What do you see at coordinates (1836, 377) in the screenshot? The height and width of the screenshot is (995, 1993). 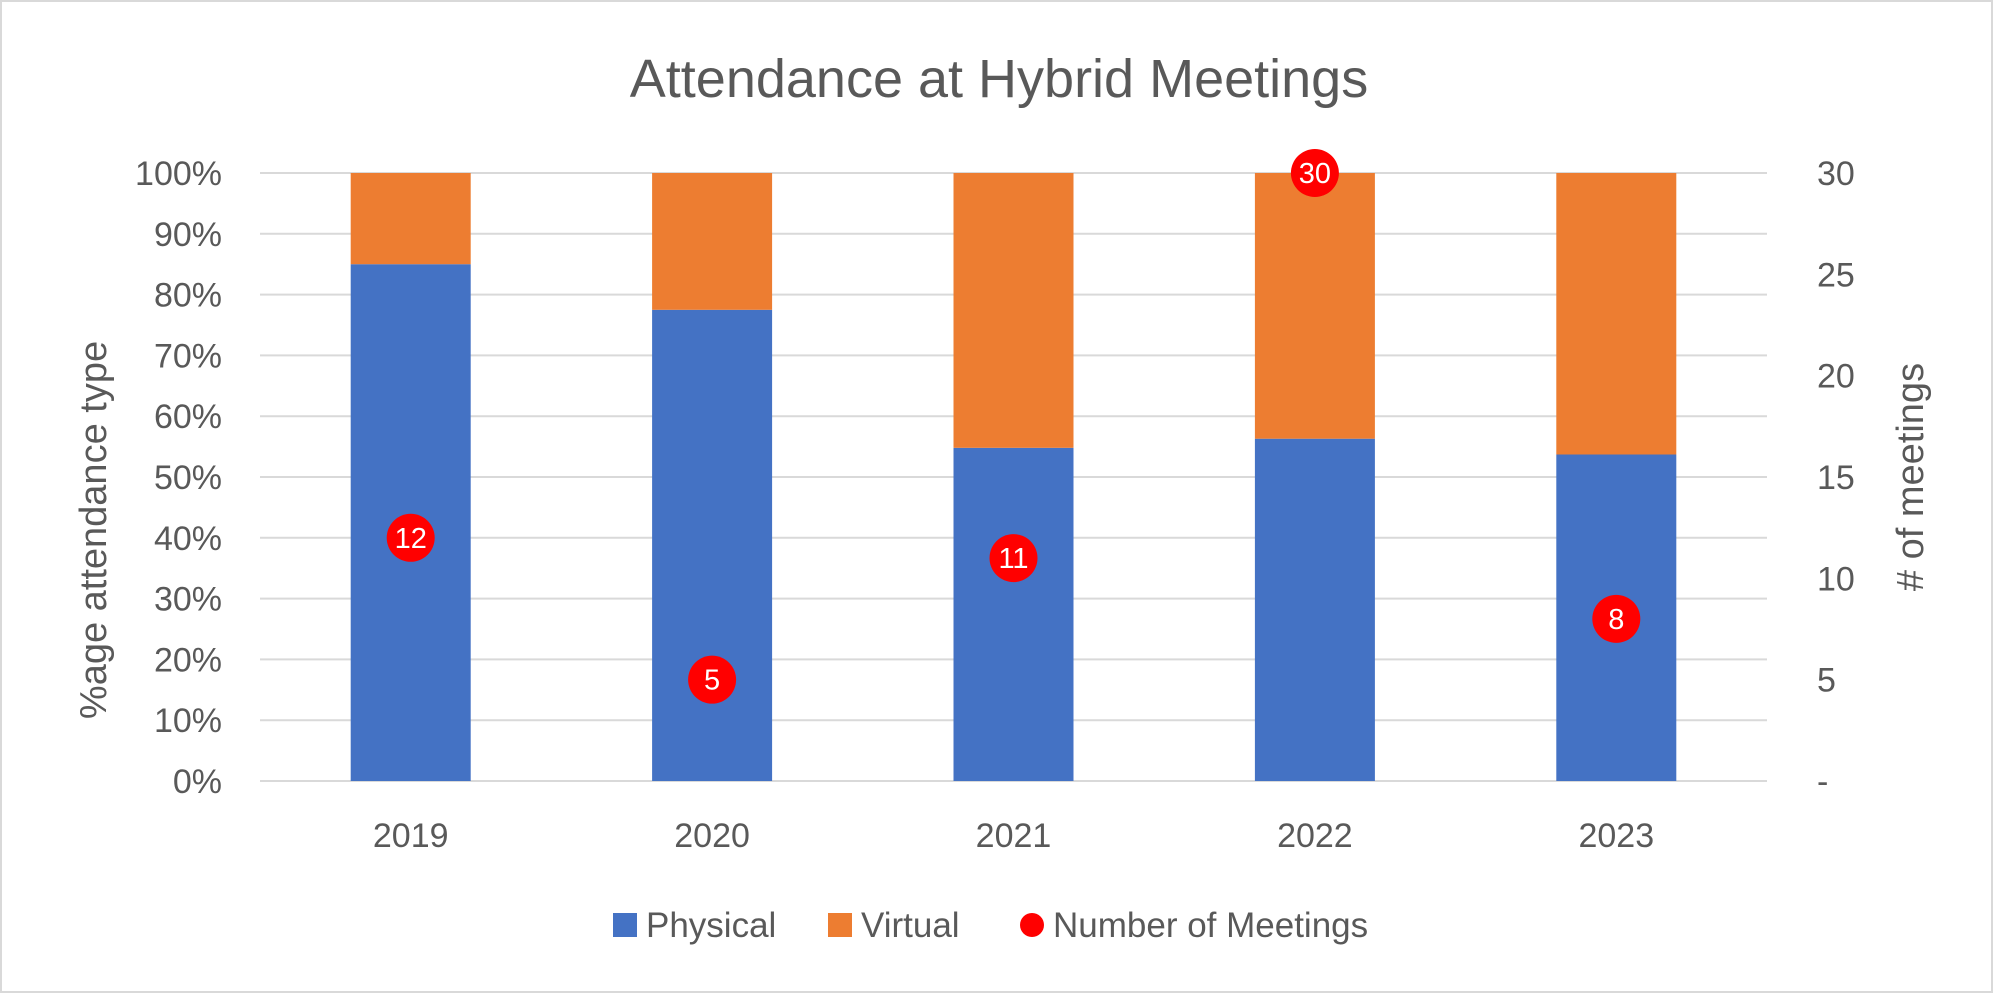 I see `y2-tick-label: 20` at bounding box center [1836, 377].